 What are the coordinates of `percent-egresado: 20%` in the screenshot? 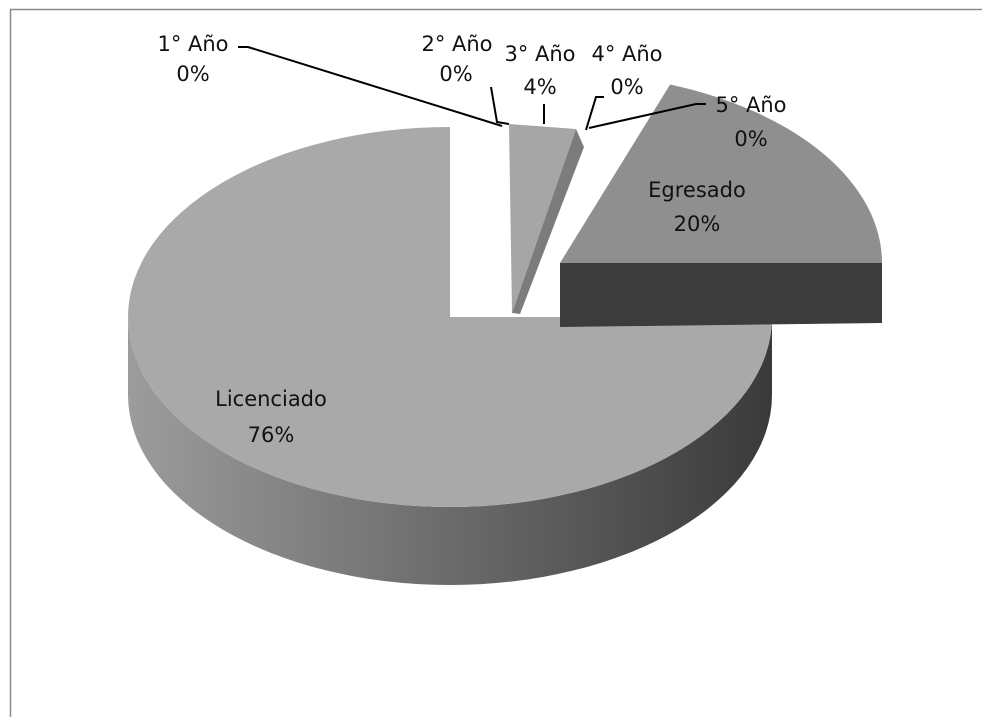 It's located at (697, 224).